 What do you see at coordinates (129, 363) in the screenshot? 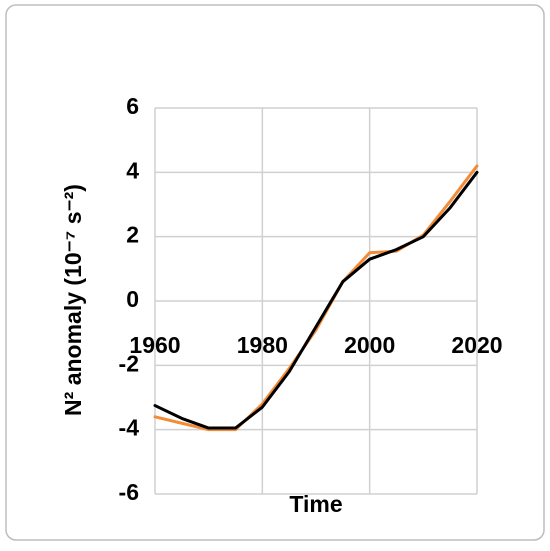
I see `y-tick-label: -2` at bounding box center [129, 363].